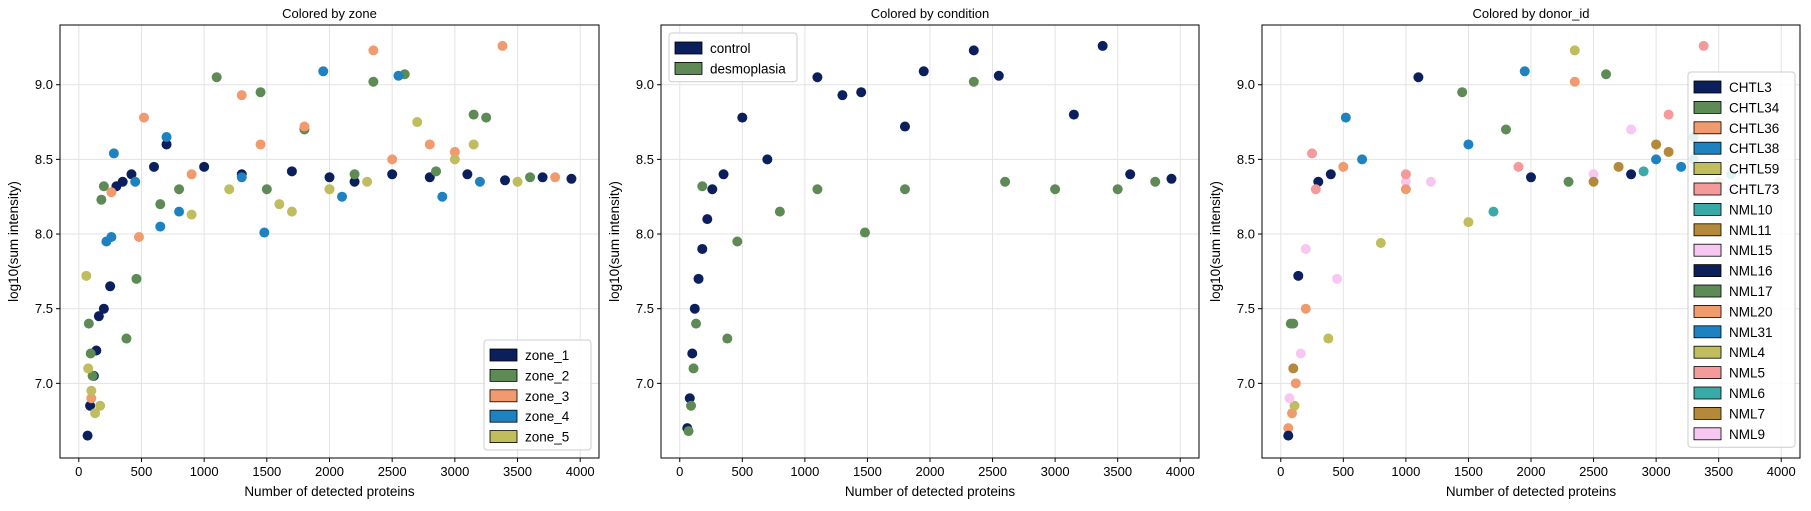 The height and width of the screenshot is (511, 1811). I want to click on scatter-point-nml20, so click(1405, 189).